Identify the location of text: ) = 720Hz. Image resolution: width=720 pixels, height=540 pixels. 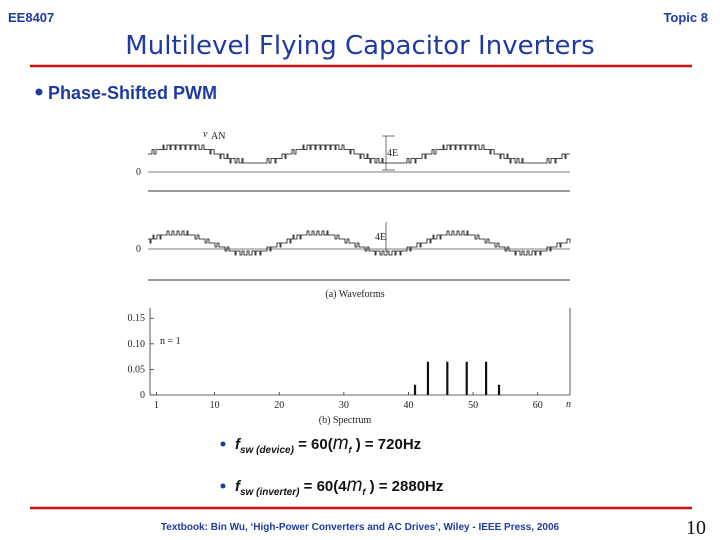
(387, 444).